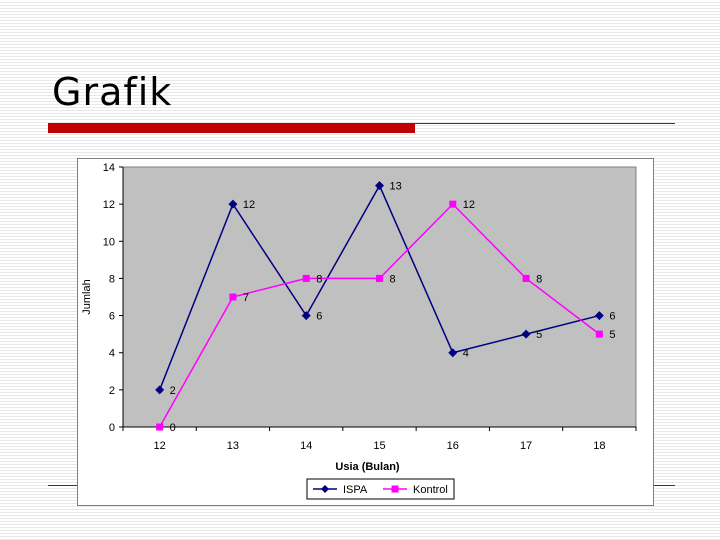  What do you see at coordinates (173, 391) in the screenshot?
I see `data-label-ispa: 2` at bounding box center [173, 391].